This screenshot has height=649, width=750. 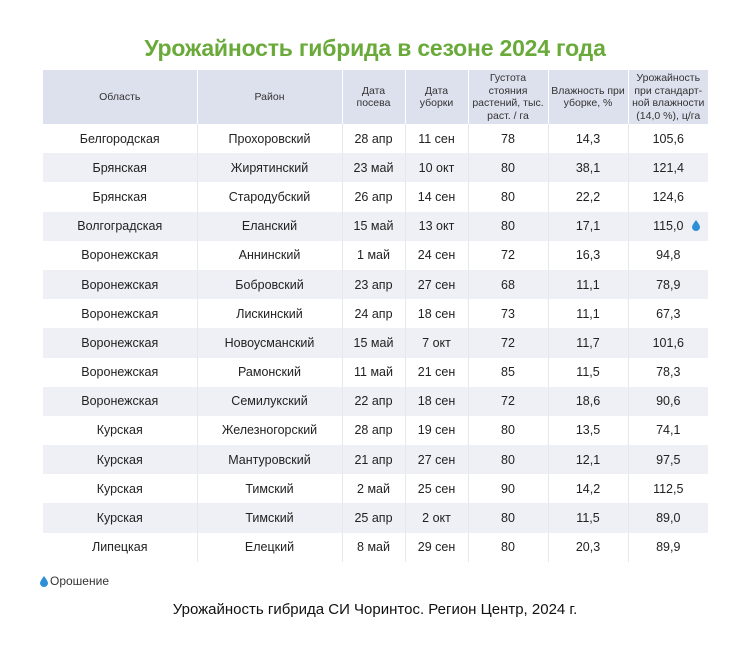 What do you see at coordinates (588, 138) in the screenshot?
I see `cell-harvest-moisture-value: 14,3` at bounding box center [588, 138].